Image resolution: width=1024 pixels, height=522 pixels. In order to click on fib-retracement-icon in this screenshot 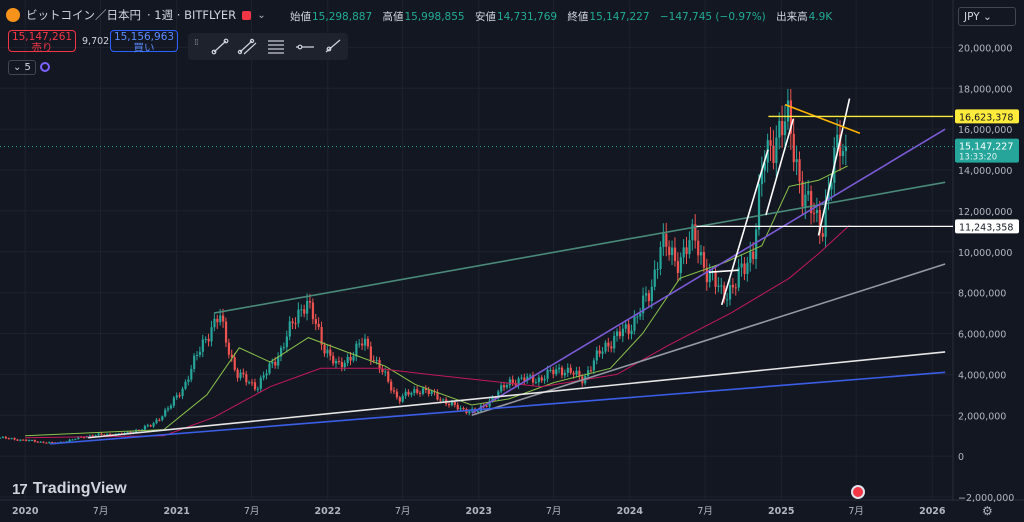, I will do `click(276, 47)`.